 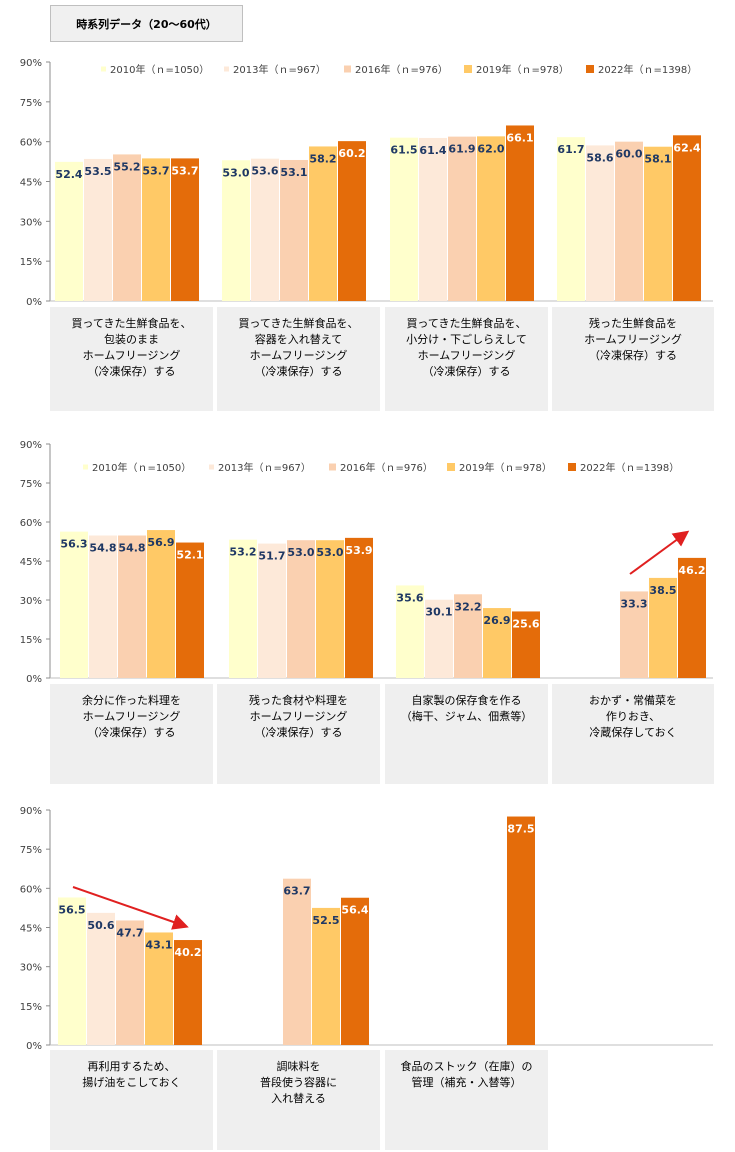 I want to click on data-label: 56.9, so click(x=160, y=542).